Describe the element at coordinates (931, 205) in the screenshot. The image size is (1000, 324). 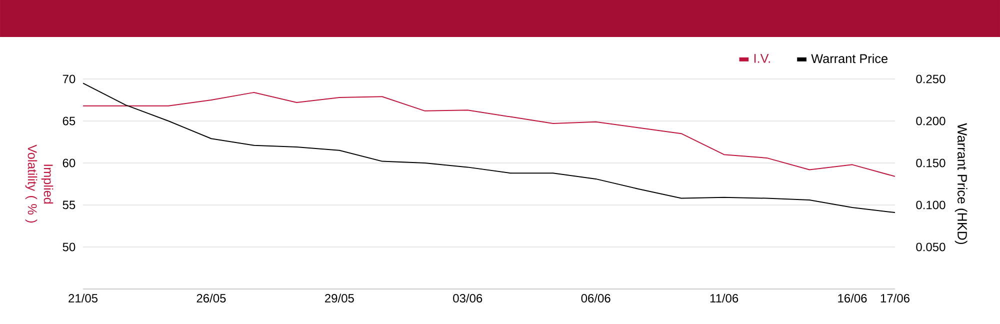
I see `y2-tick-label: 0.100` at that location.